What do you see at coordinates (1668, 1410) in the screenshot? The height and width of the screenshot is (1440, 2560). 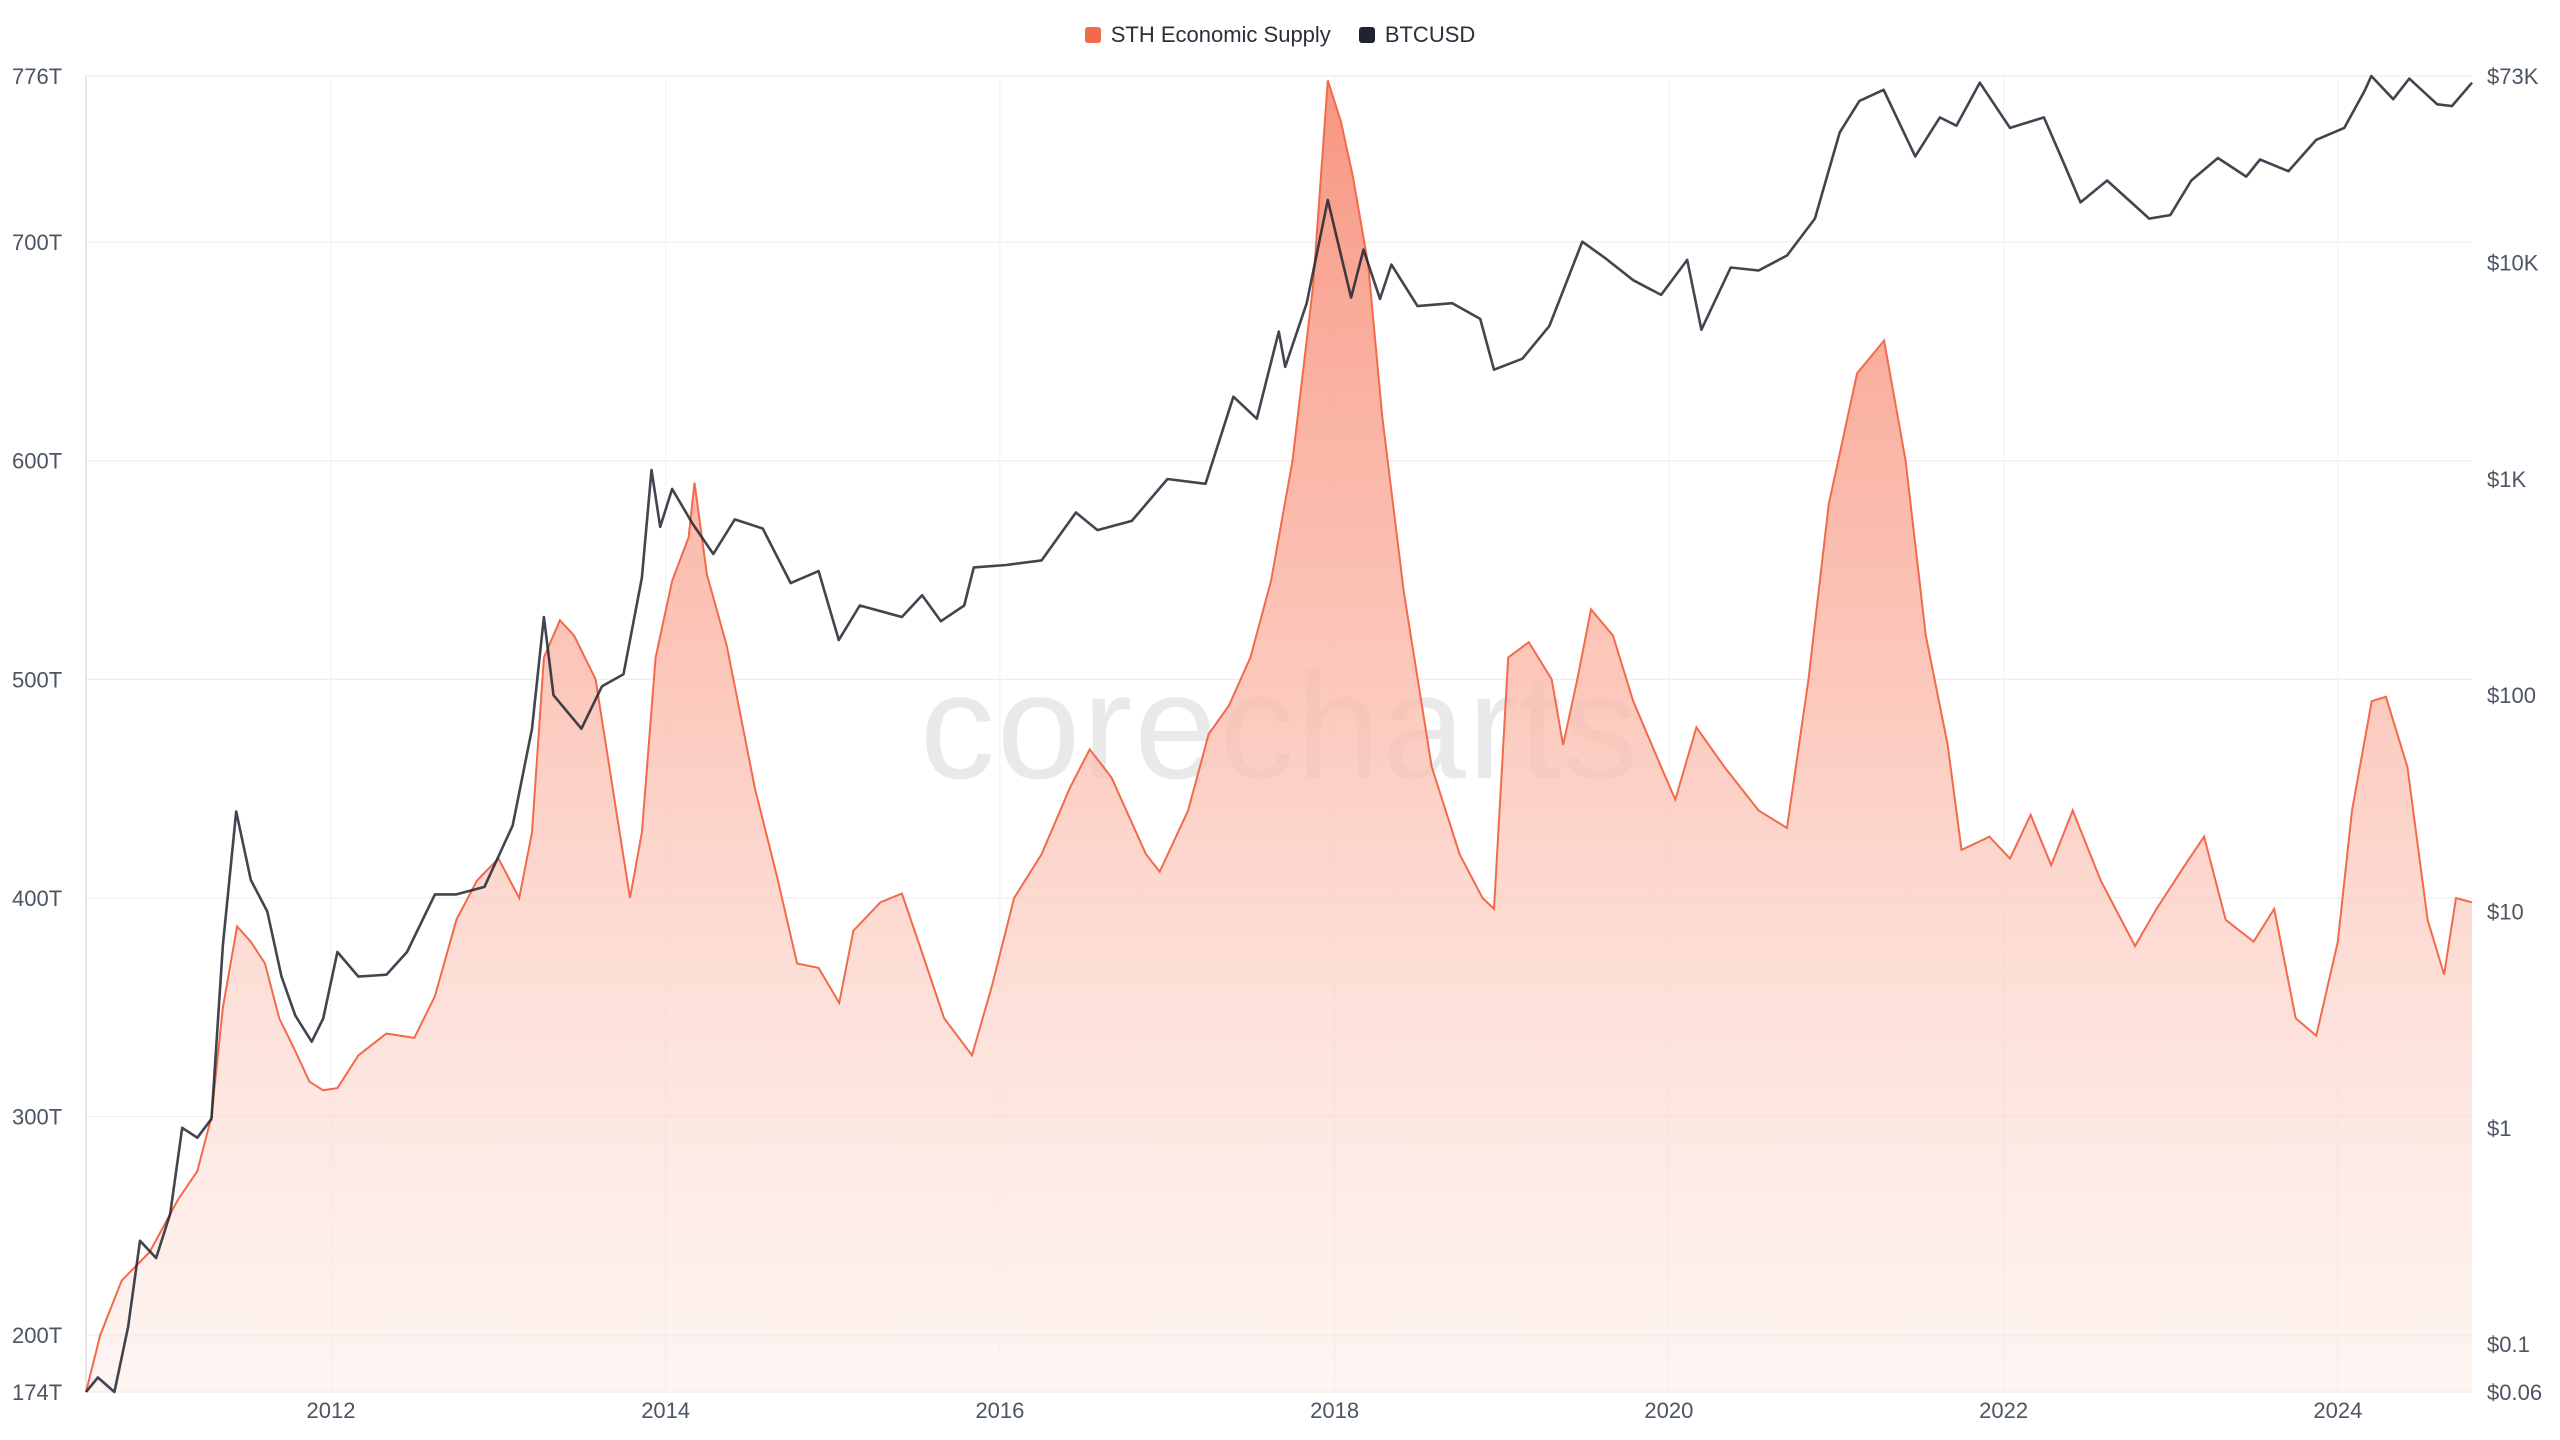 I see `x-tick-label: 2020` at bounding box center [1668, 1410].